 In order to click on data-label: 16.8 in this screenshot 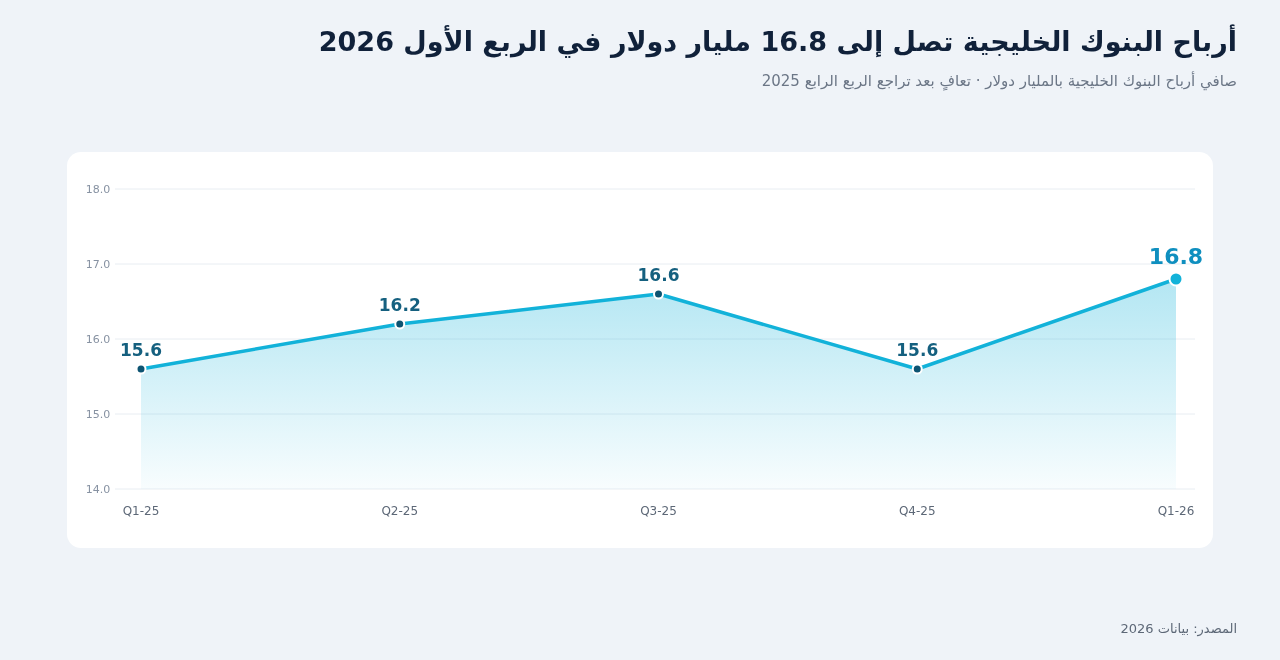, I will do `click(1176, 256)`.